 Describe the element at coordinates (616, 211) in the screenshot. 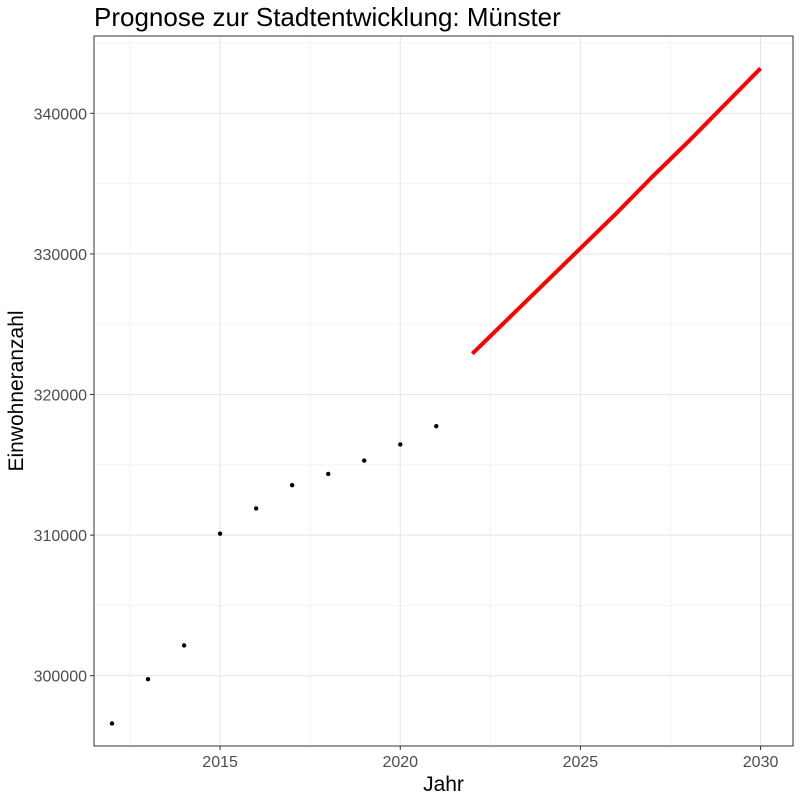

I see `forecast-line` at that location.